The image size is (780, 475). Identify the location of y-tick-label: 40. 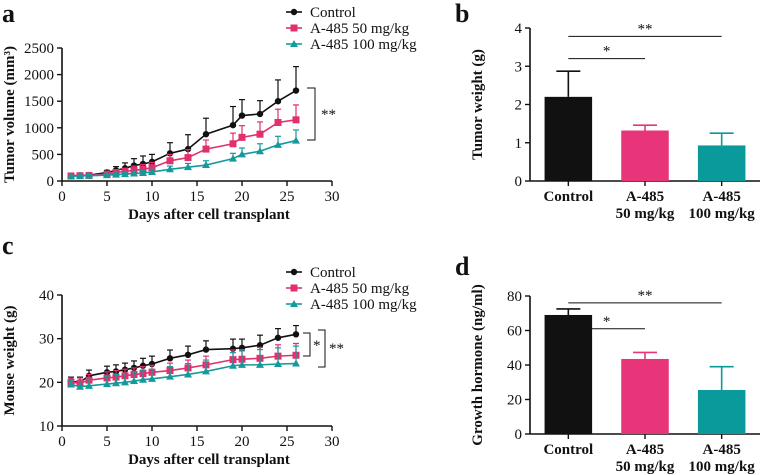
(514, 366).